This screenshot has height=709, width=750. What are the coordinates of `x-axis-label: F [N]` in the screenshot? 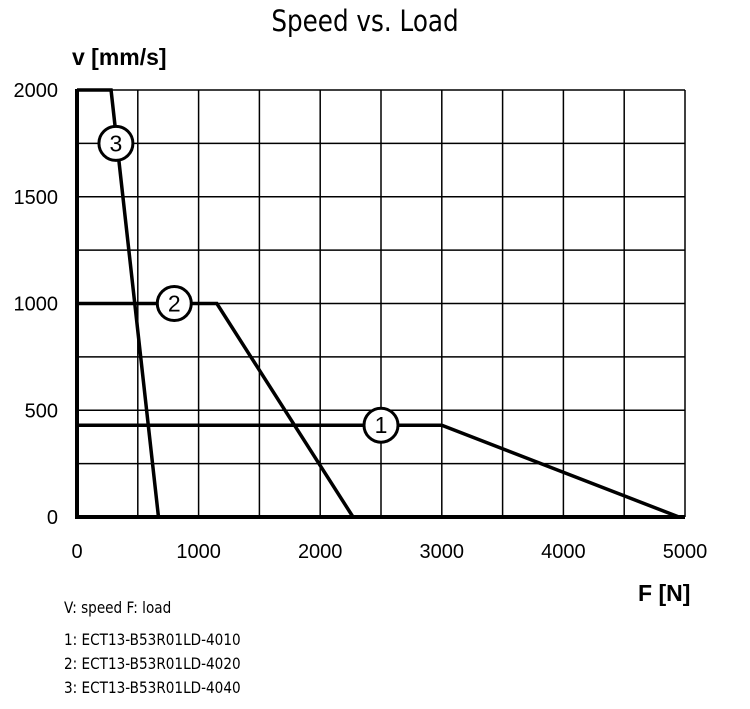 It's located at (664, 593).